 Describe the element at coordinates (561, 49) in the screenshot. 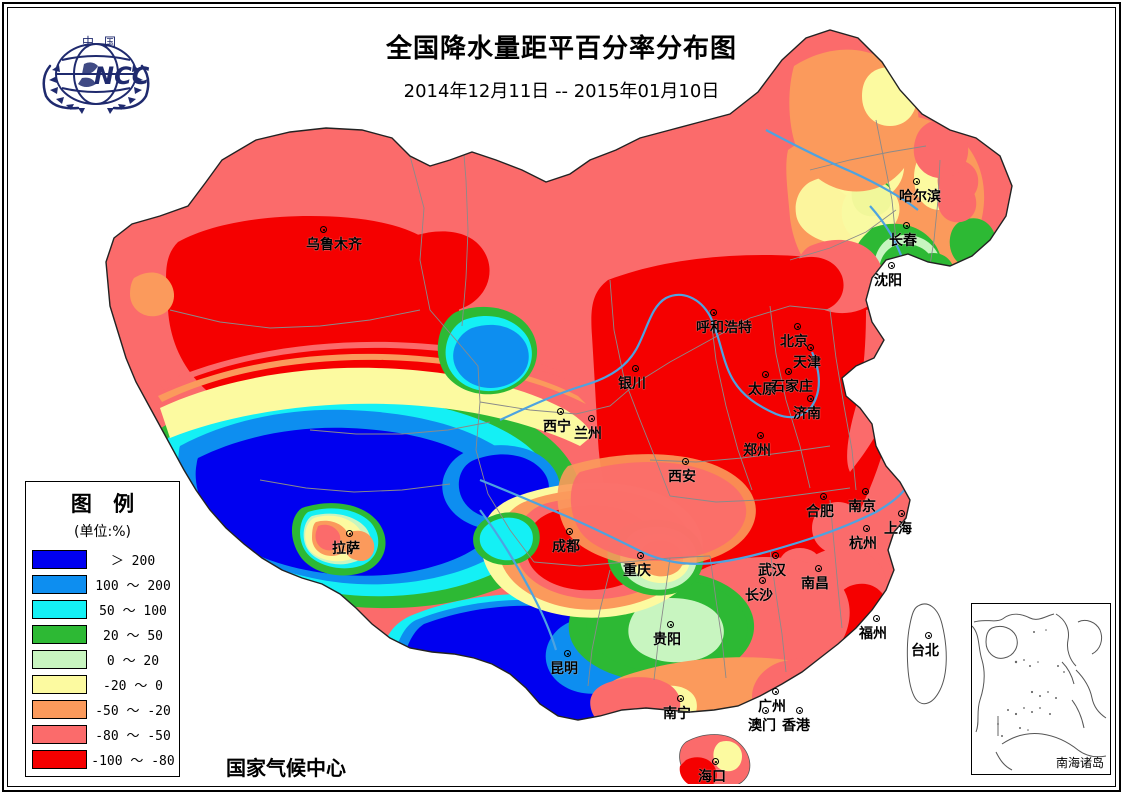

I see `page-title: 全国降水量距平百分率分布图` at that location.